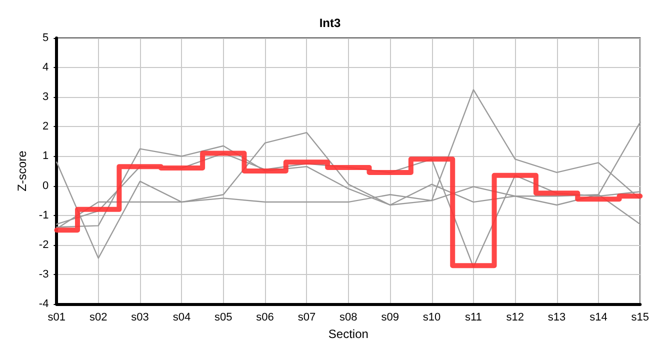 The height and width of the screenshot is (360, 660). Describe the element at coordinates (390, 318) in the screenshot. I see `x-tick-label: s09` at that location.